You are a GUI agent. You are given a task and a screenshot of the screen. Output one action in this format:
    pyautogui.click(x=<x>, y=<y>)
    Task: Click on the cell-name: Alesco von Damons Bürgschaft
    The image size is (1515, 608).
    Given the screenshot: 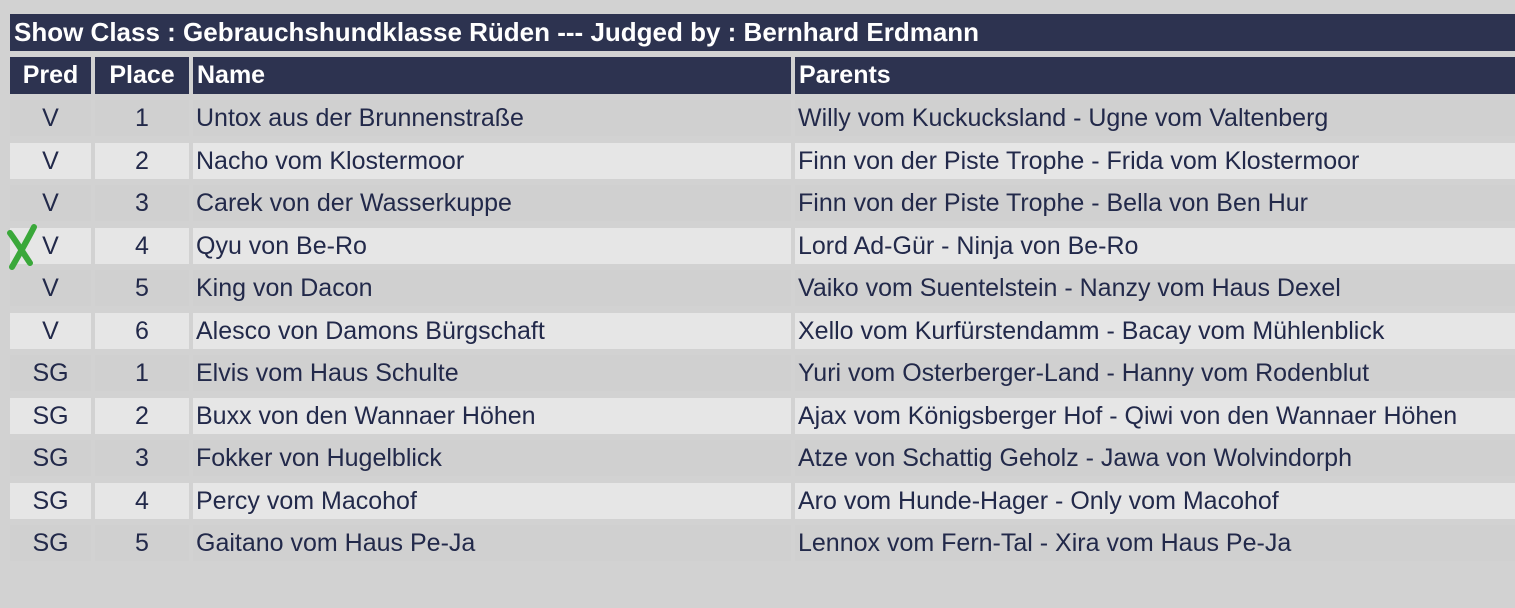 What is the action you would take?
    pyautogui.click(x=492, y=330)
    